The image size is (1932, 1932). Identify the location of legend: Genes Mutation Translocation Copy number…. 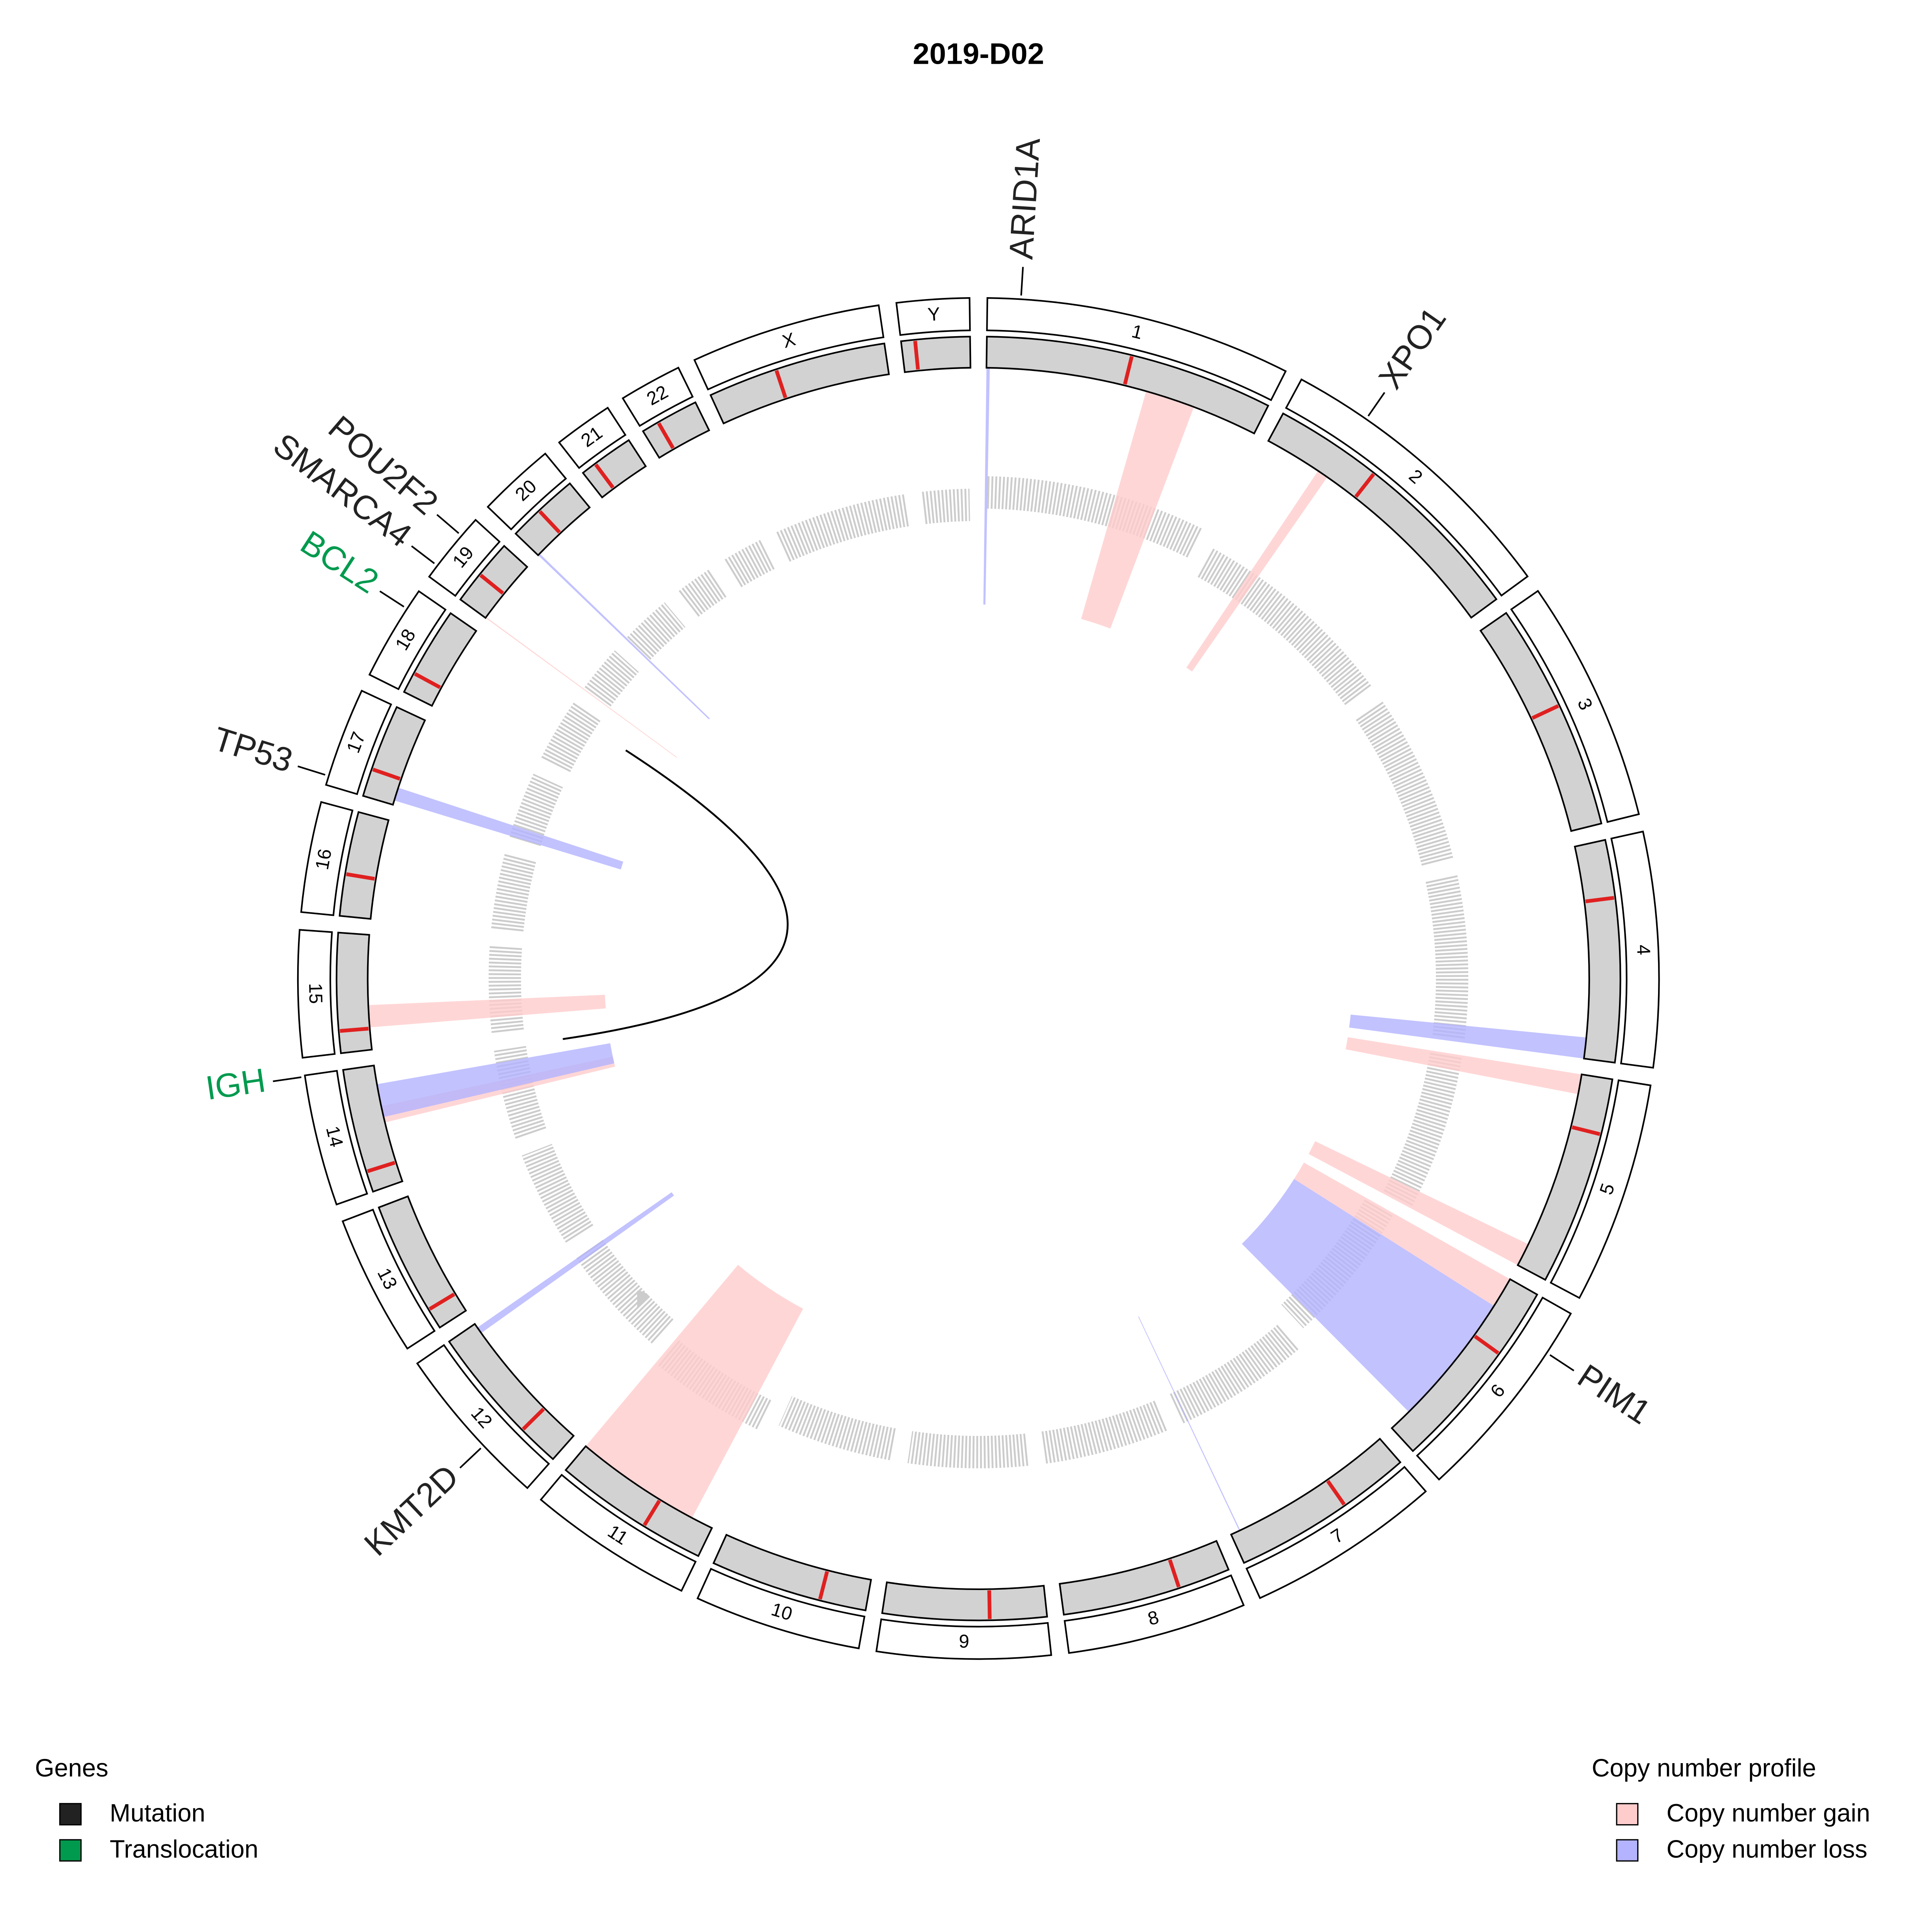
(953, 1809).